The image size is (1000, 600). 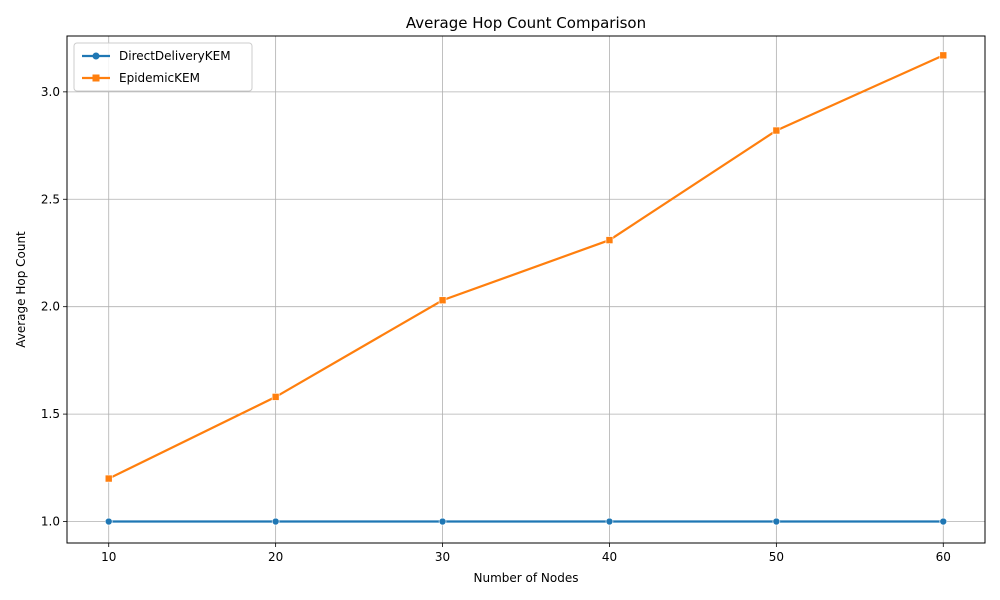 What do you see at coordinates (442, 557) in the screenshot?
I see `x-tick-label: 30` at bounding box center [442, 557].